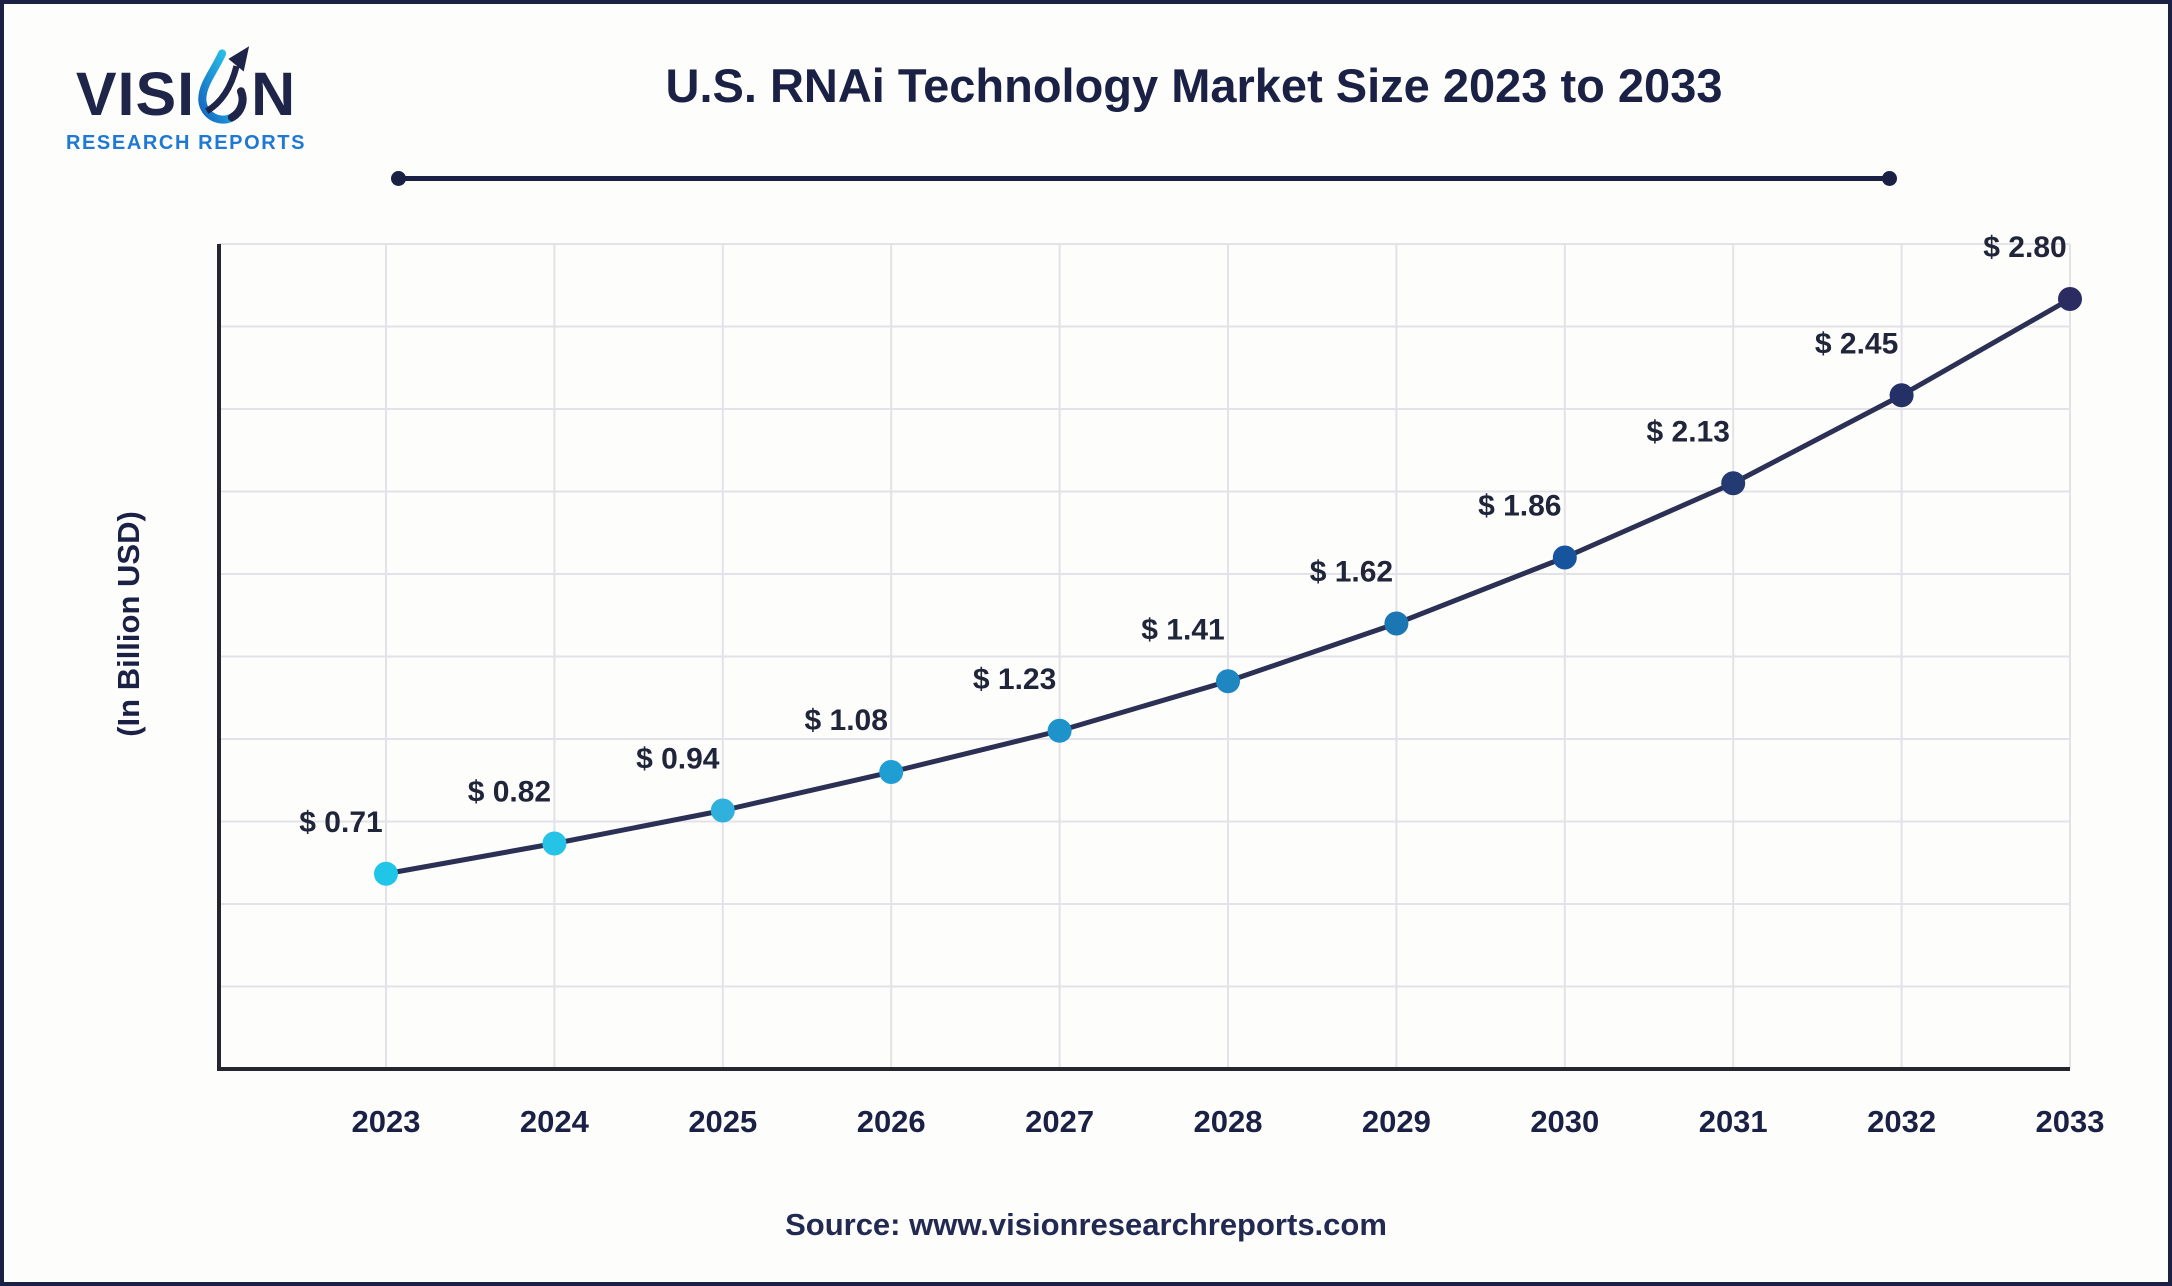 Image resolution: width=2172 pixels, height=1286 pixels. I want to click on data-point-2024, so click(554, 843).